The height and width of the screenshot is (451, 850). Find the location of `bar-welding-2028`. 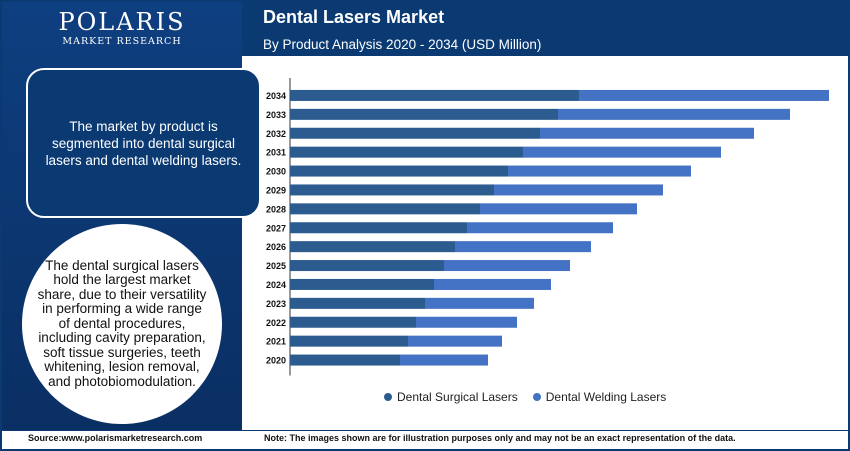

bar-welding-2028 is located at coordinates (558, 209).